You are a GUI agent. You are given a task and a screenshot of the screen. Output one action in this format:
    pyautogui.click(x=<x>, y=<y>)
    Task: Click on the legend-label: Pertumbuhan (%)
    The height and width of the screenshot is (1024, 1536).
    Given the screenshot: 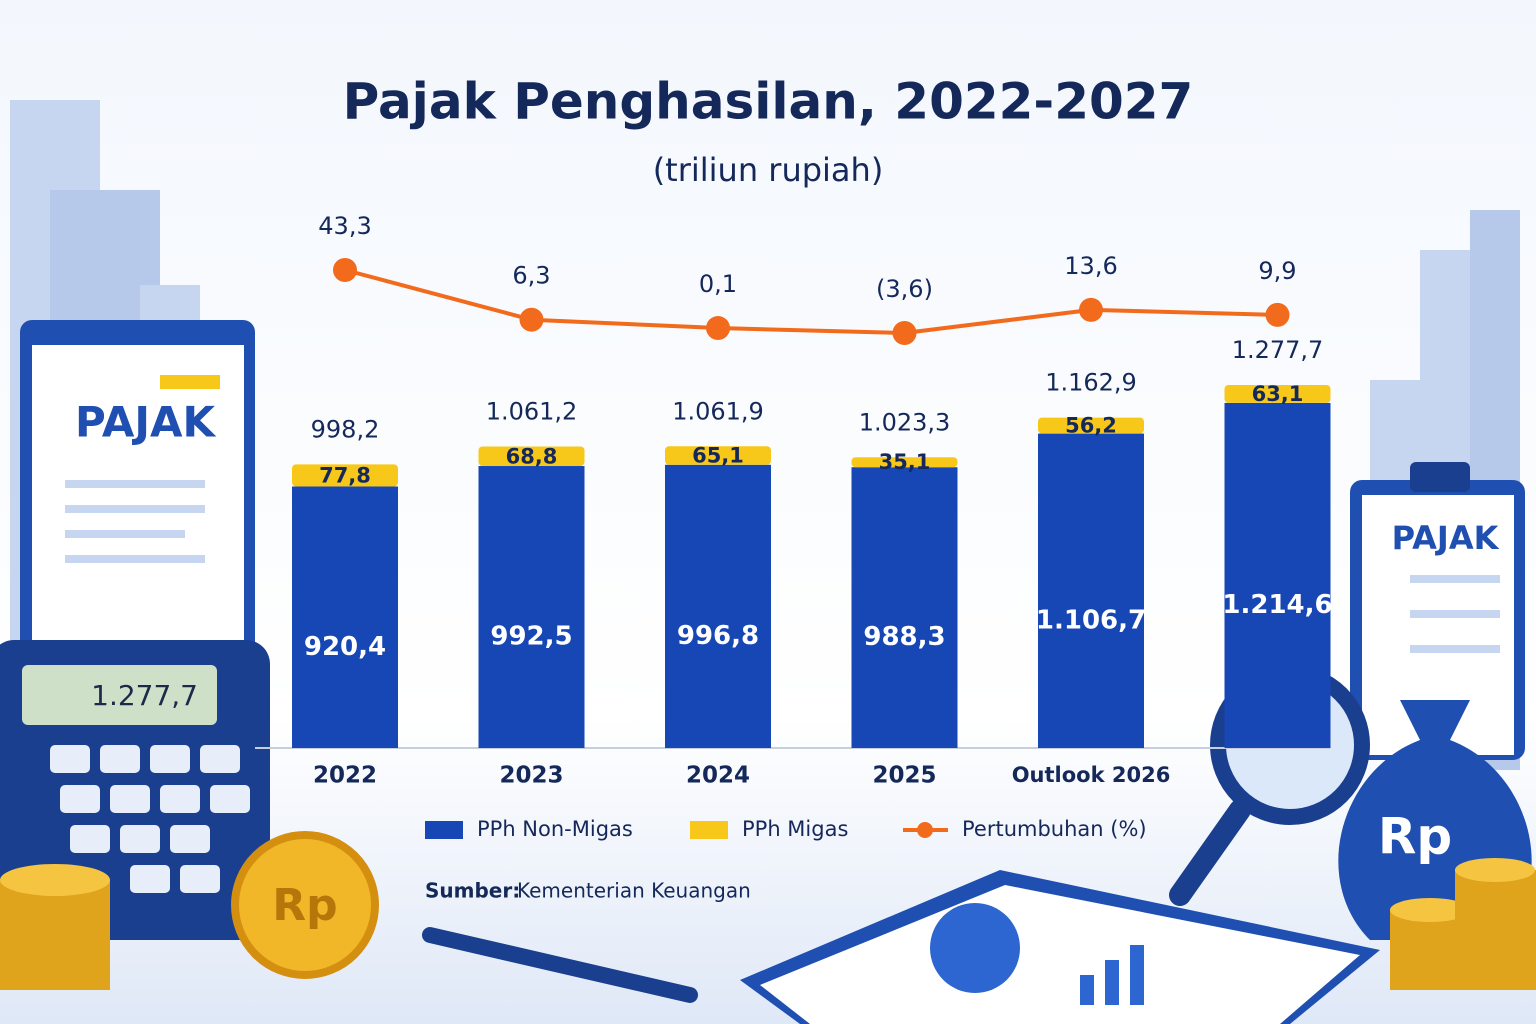 What is the action you would take?
    pyautogui.click(x=1054, y=829)
    